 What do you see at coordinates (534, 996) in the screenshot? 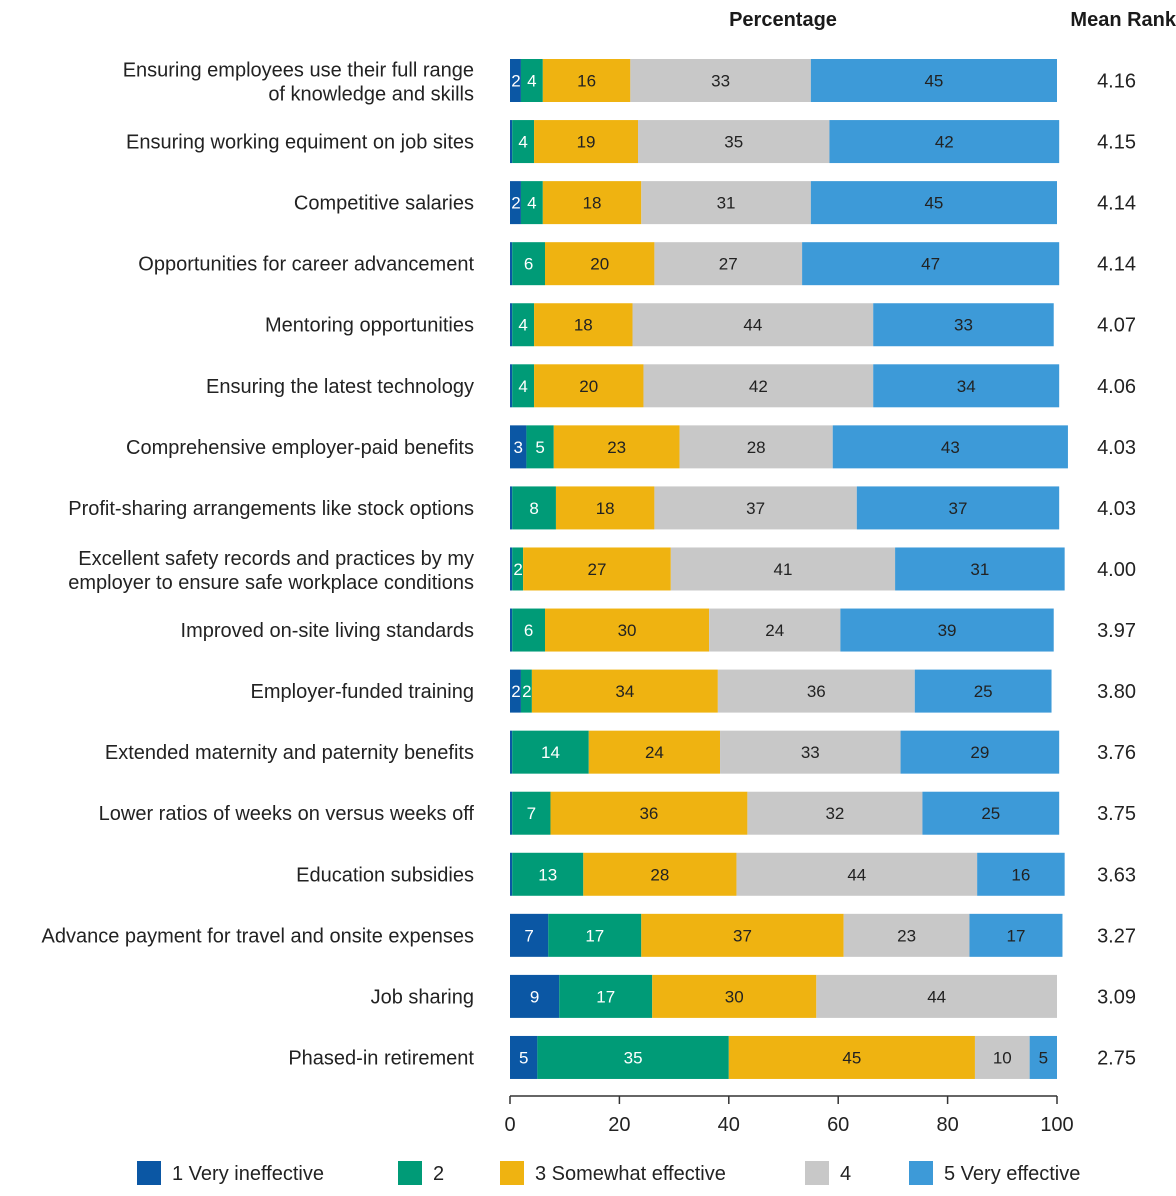
I see `data-label: 9` at bounding box center [534, 996].